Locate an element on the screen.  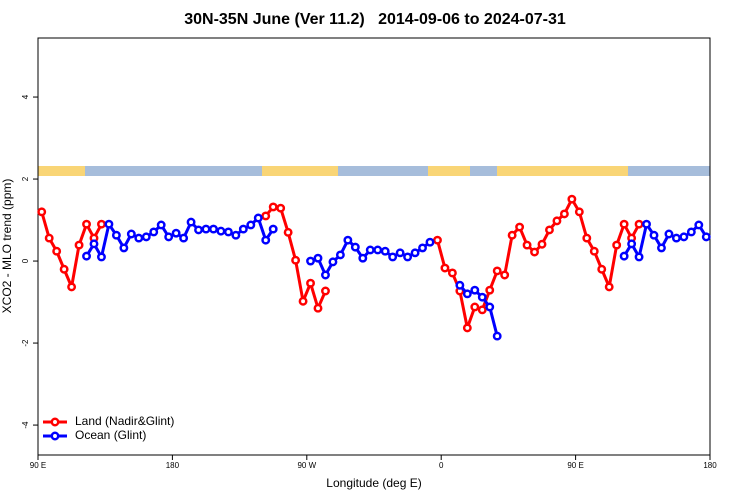
y-tick-label: 2 is located at coordinates (25, 178).